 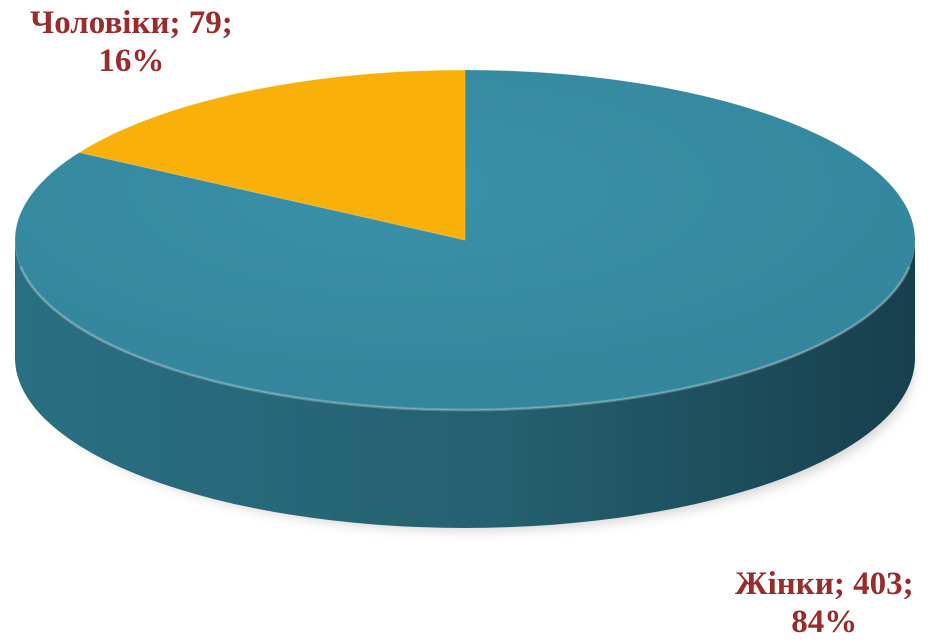 What do you see at coordinates (131, 61) in the screenshot?
I see `data-label-cholovik-line2: 16%` at bounding box center [131, 61].